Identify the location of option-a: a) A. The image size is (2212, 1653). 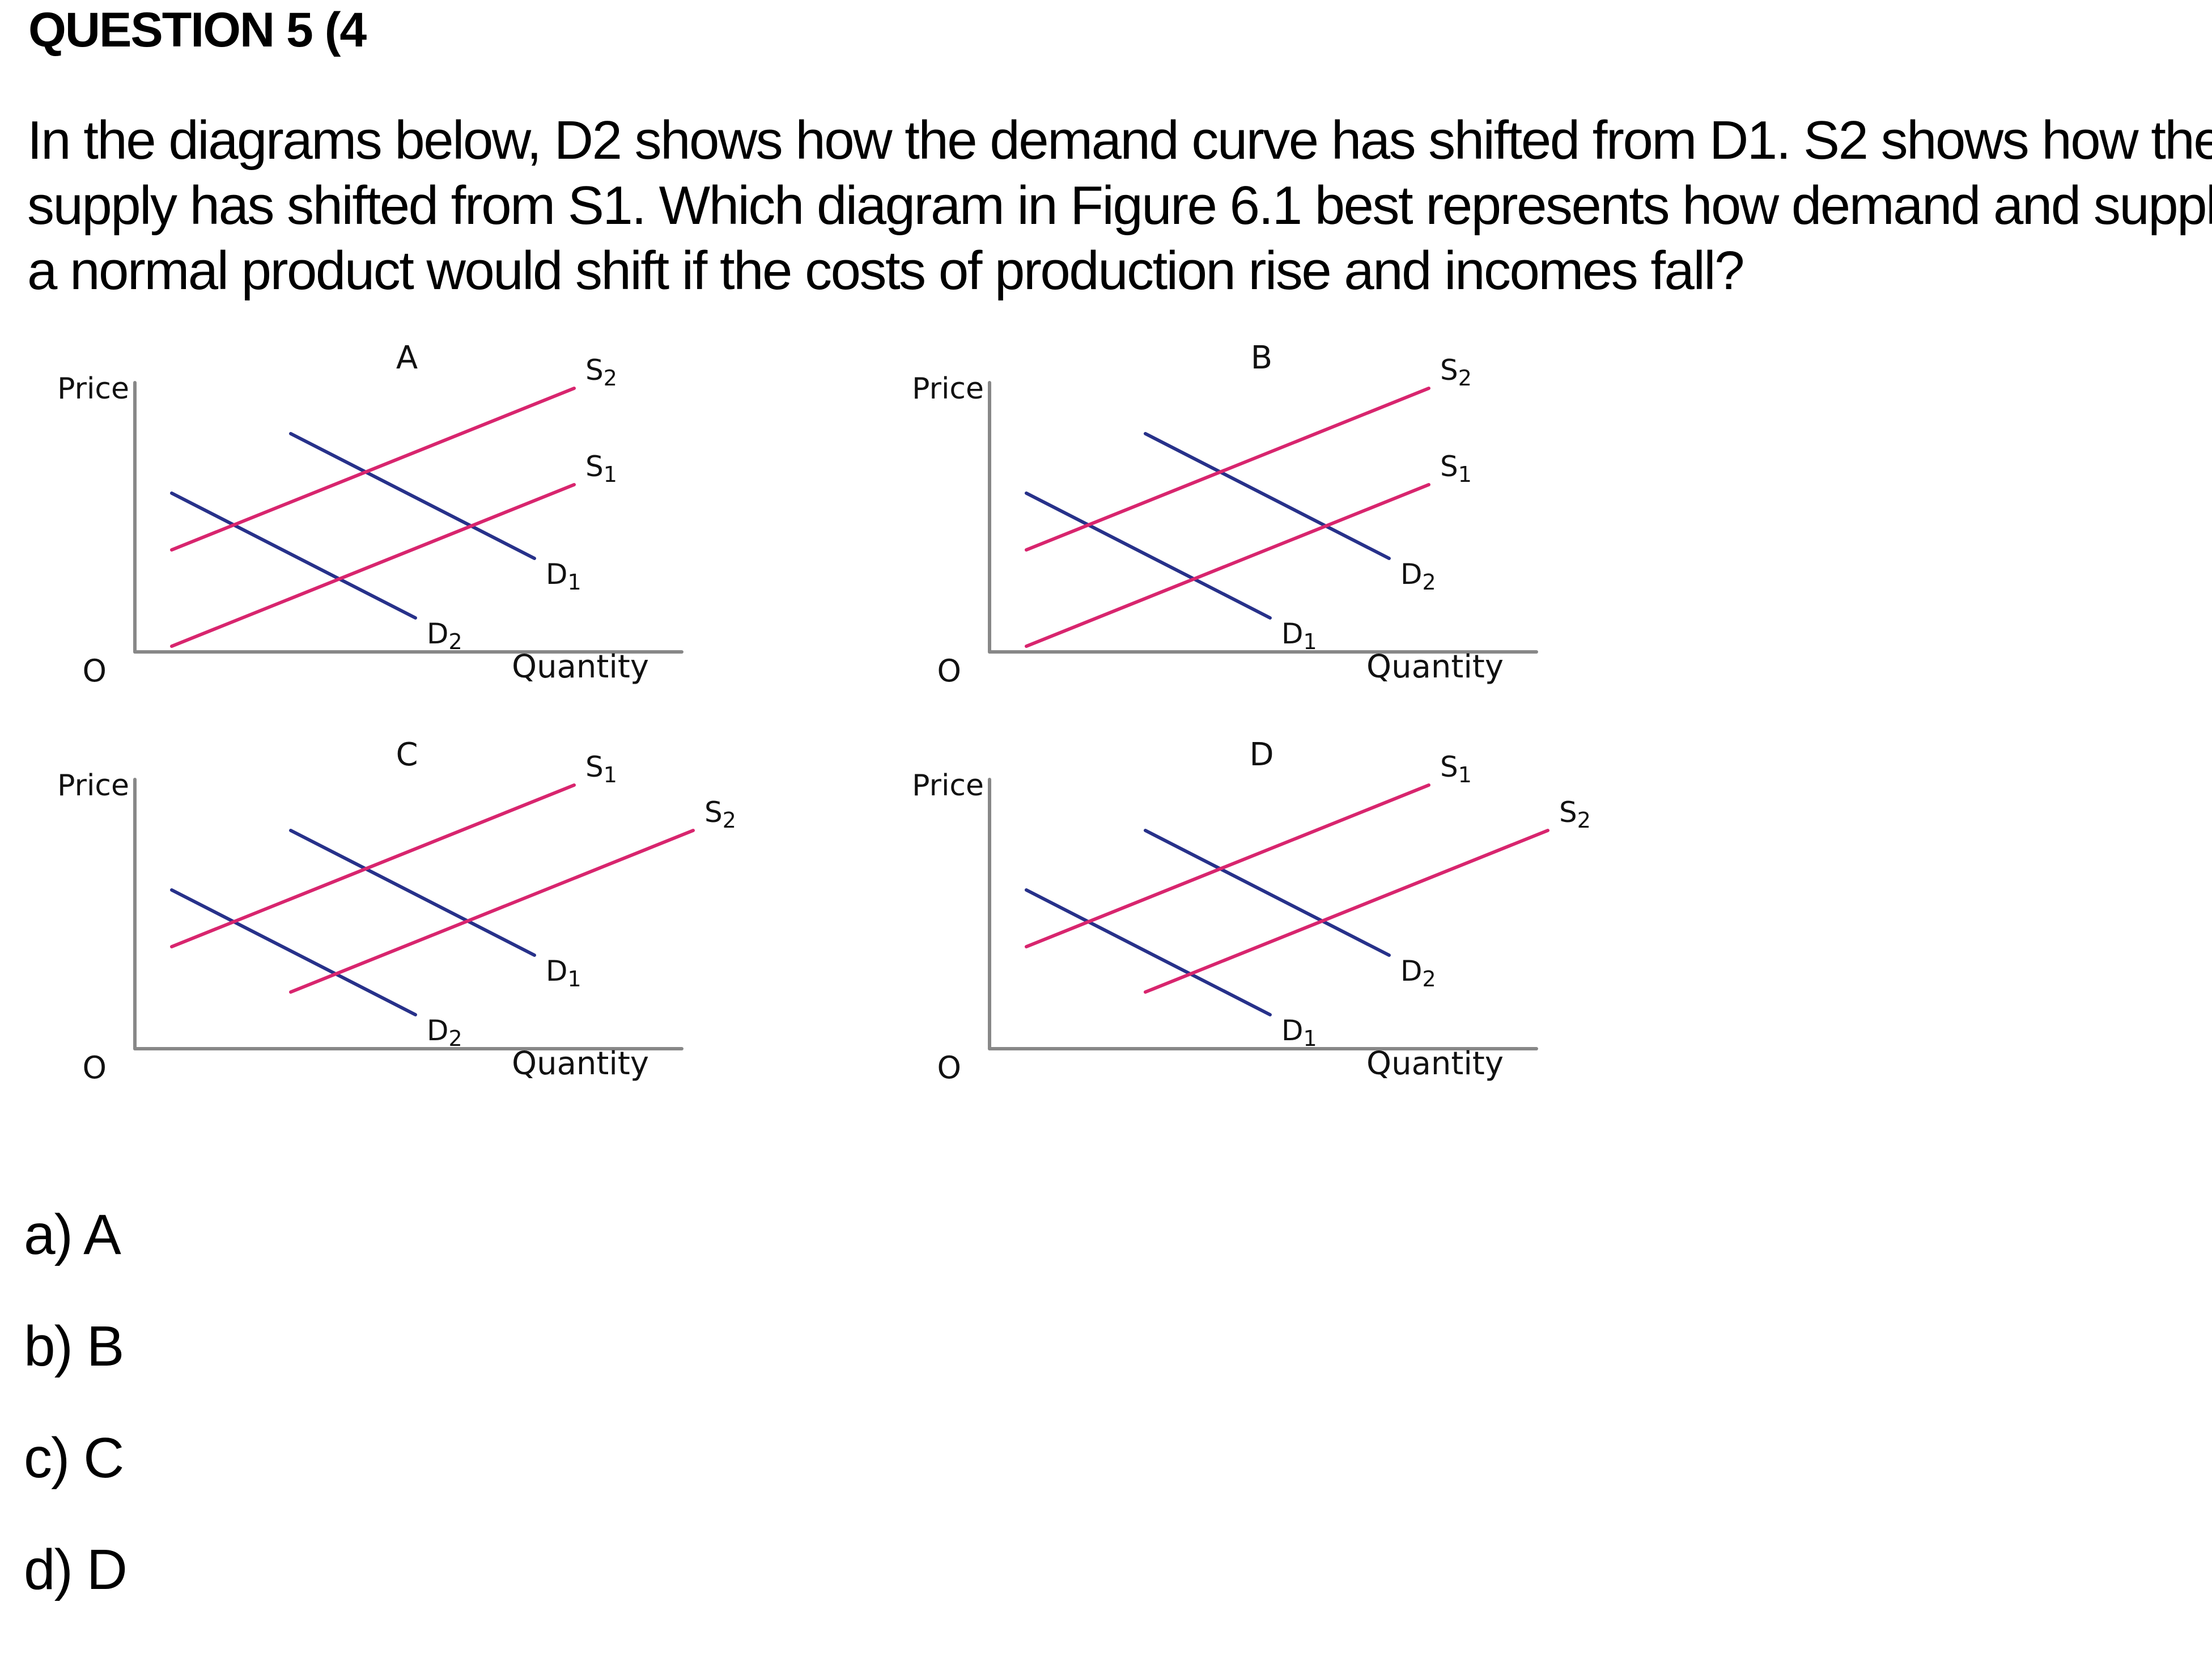
(72, 1235).